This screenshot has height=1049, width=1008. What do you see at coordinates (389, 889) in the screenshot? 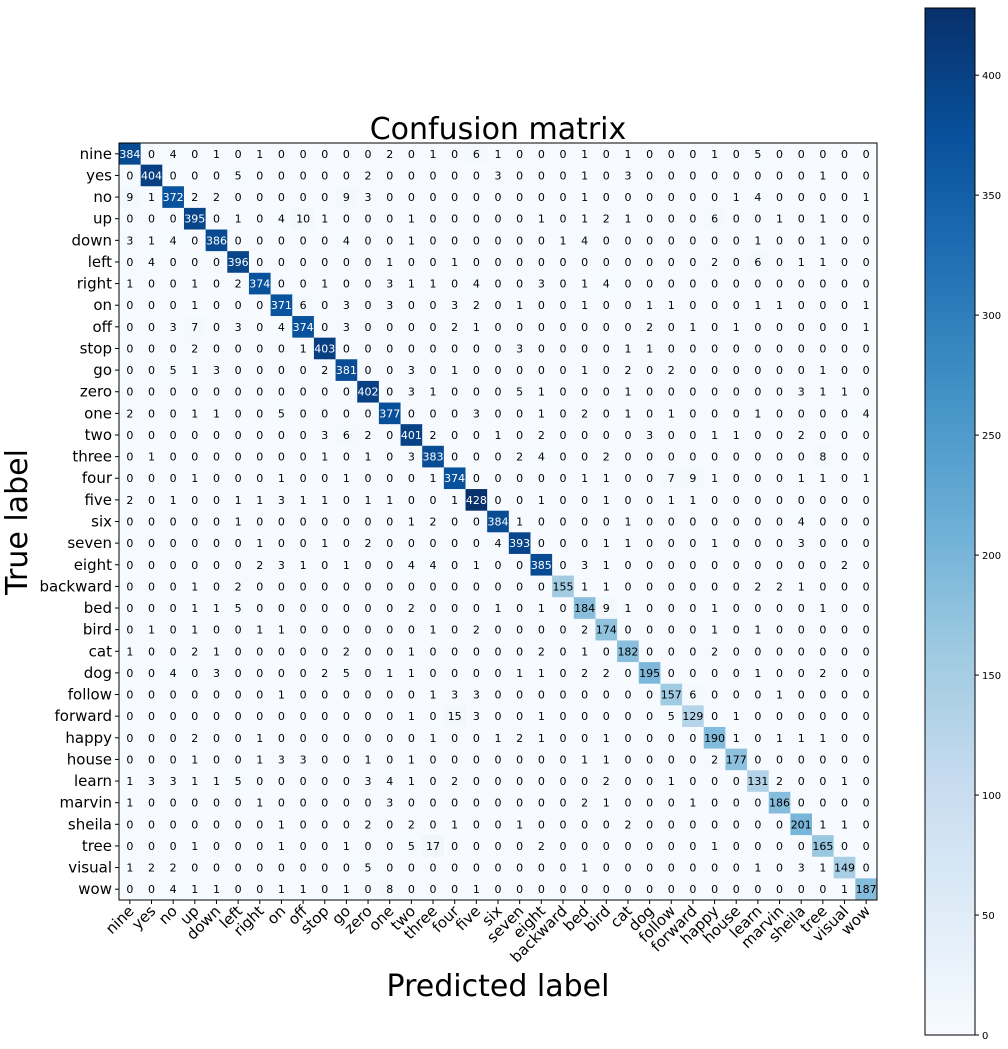
I see `cell-value: 8` at bounding box center [389, 889].